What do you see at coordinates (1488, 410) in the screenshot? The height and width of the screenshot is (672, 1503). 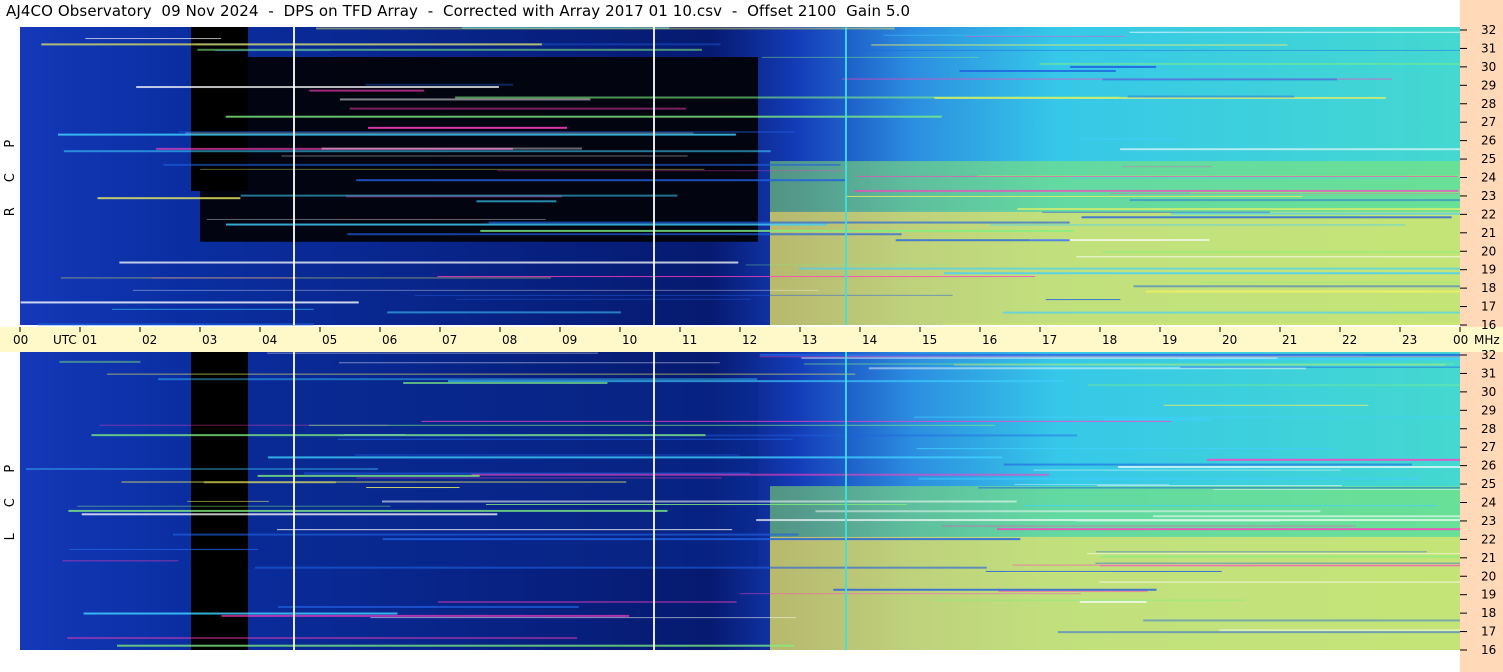 I see `y-tick-label: 29` at bounding box center [1488, 410].